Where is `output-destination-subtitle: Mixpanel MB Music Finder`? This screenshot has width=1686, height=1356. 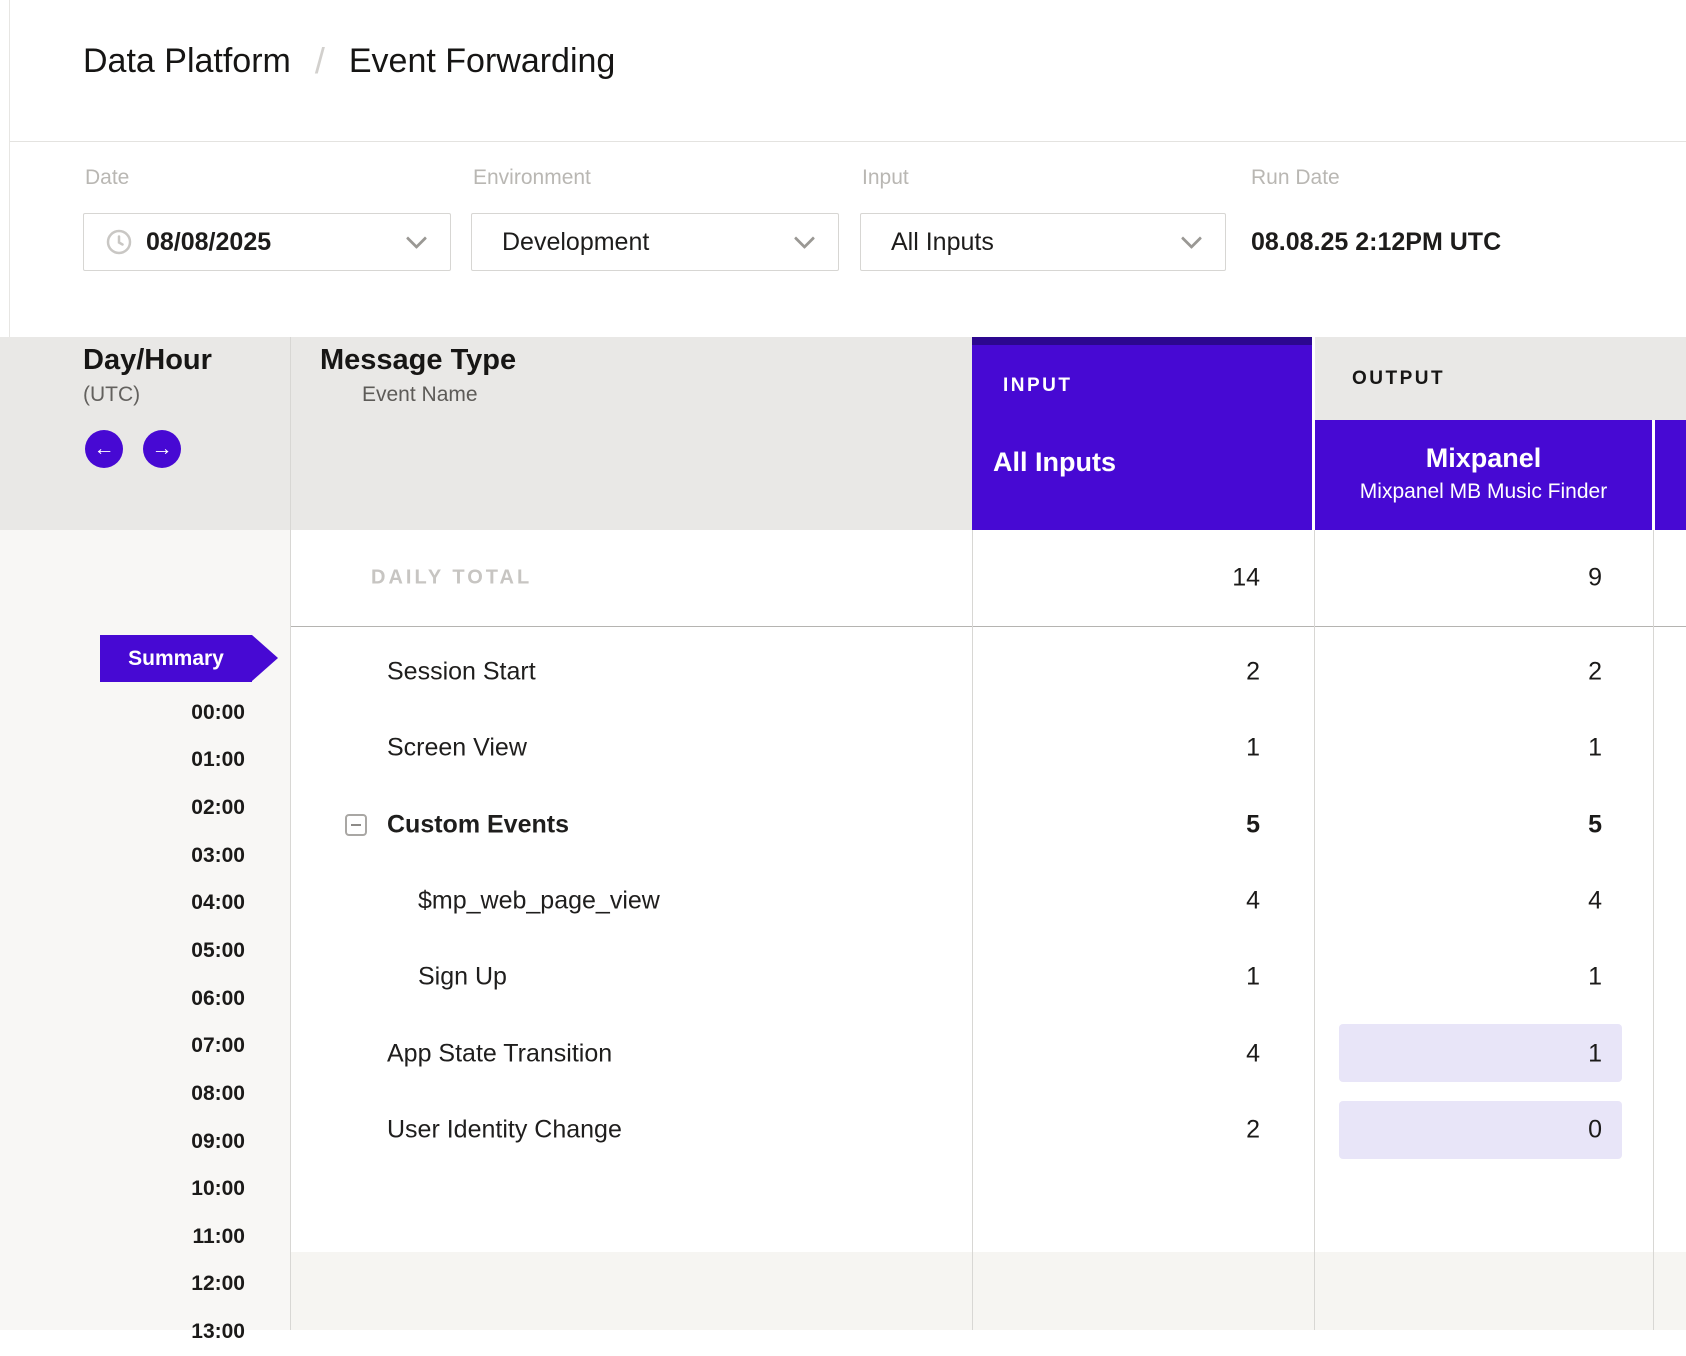
output-destination-subtitle: Mixpanel MB Music Finder is located at coordinates (1483, 491).